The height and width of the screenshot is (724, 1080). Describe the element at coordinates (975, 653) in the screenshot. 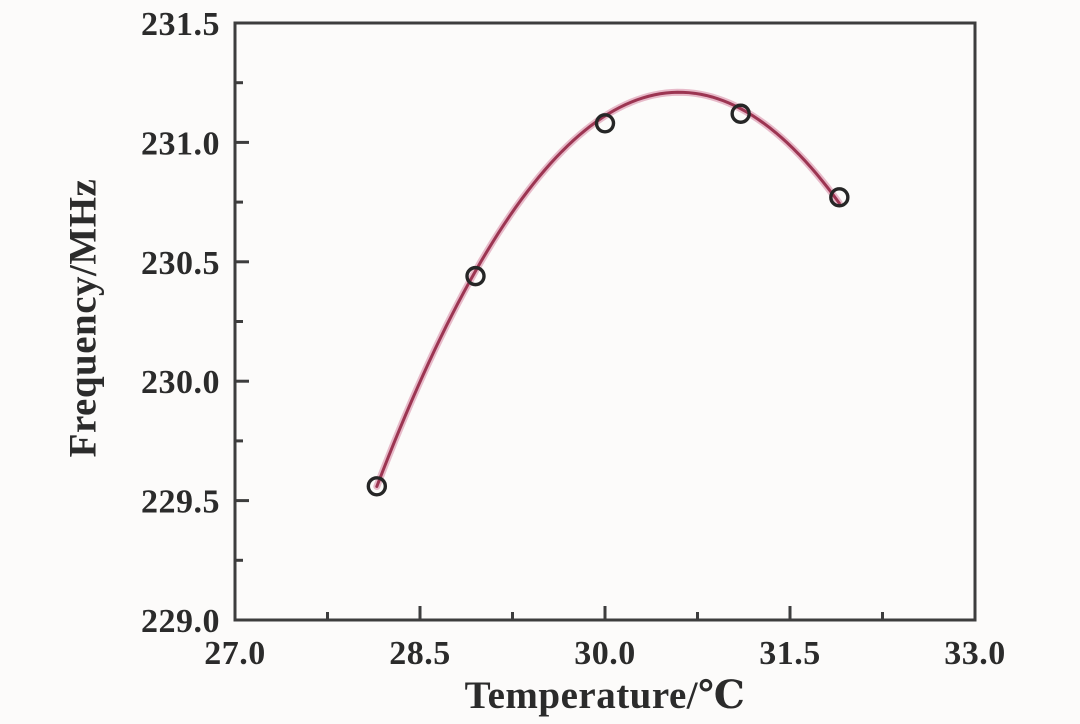

I see `x-tick-label: 33.0` at that location.